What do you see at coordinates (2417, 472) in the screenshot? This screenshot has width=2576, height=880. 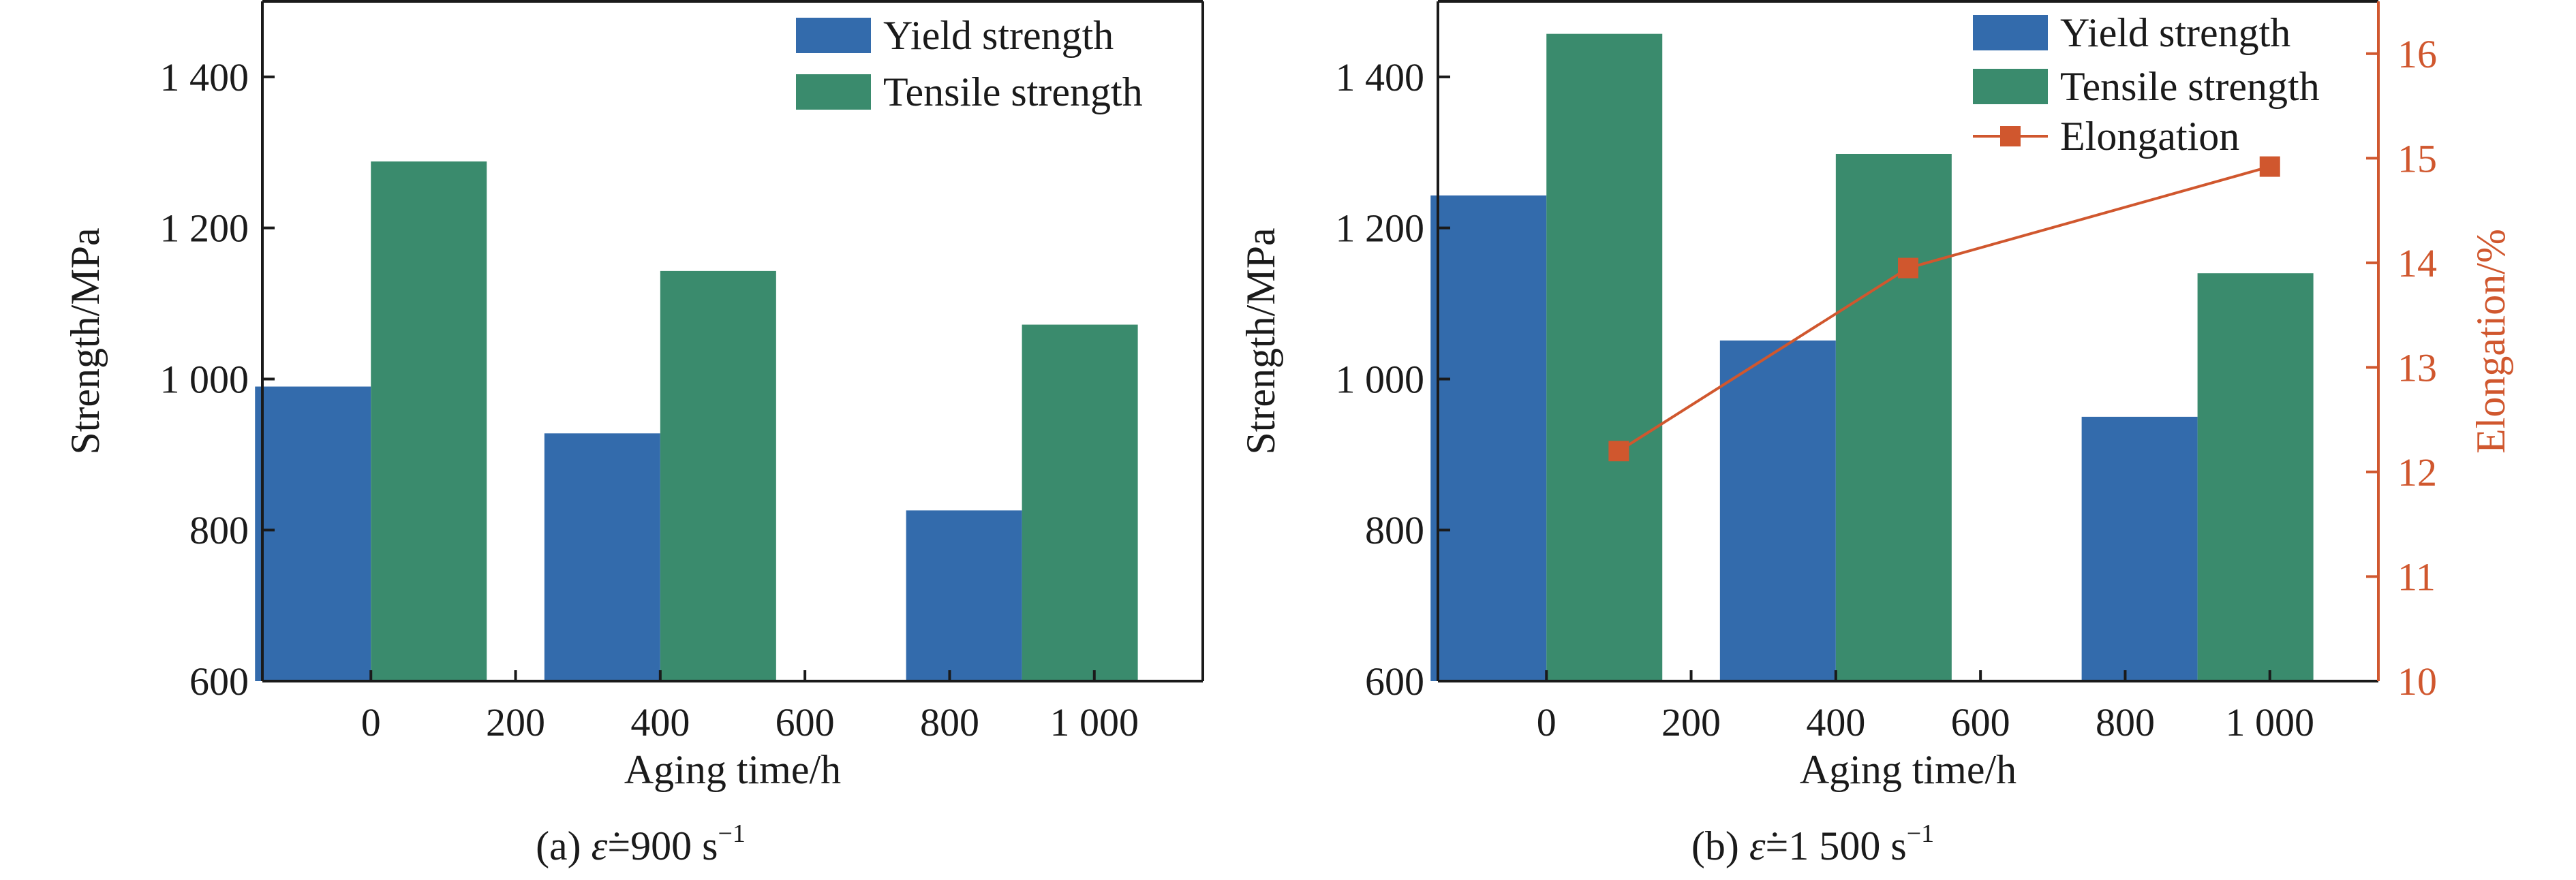 I see `y2-tick-label: 12` at bounding box center [2417, 472].